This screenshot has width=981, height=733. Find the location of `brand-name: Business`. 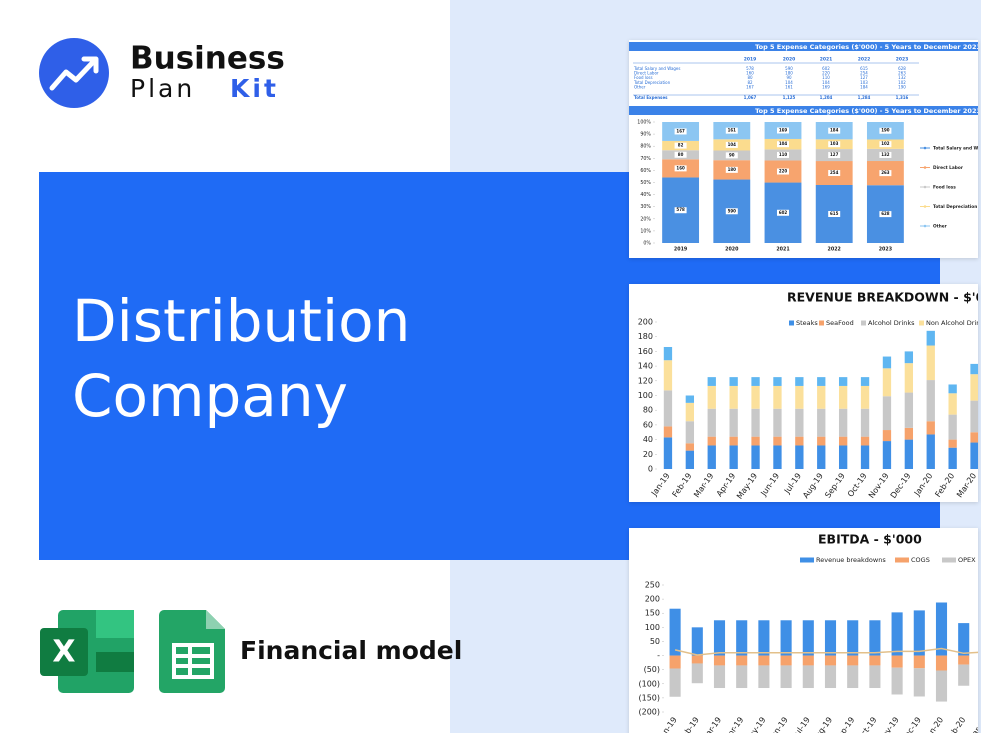

brand-name: Business is located at coordinates (207, 59).